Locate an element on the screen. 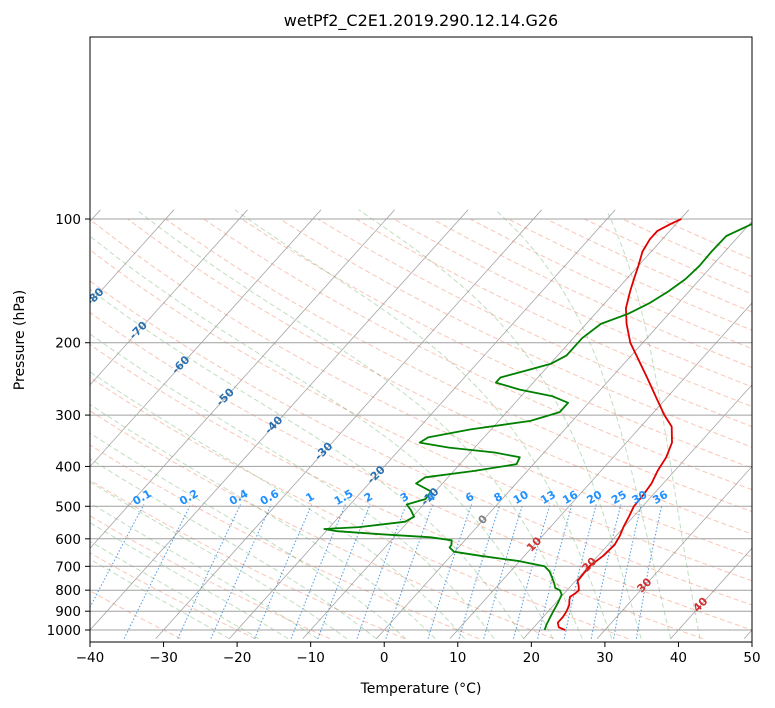 The height and width of the screenshot is (708, 775). y-tick-label: 500 is located at coordinates (68, 507).